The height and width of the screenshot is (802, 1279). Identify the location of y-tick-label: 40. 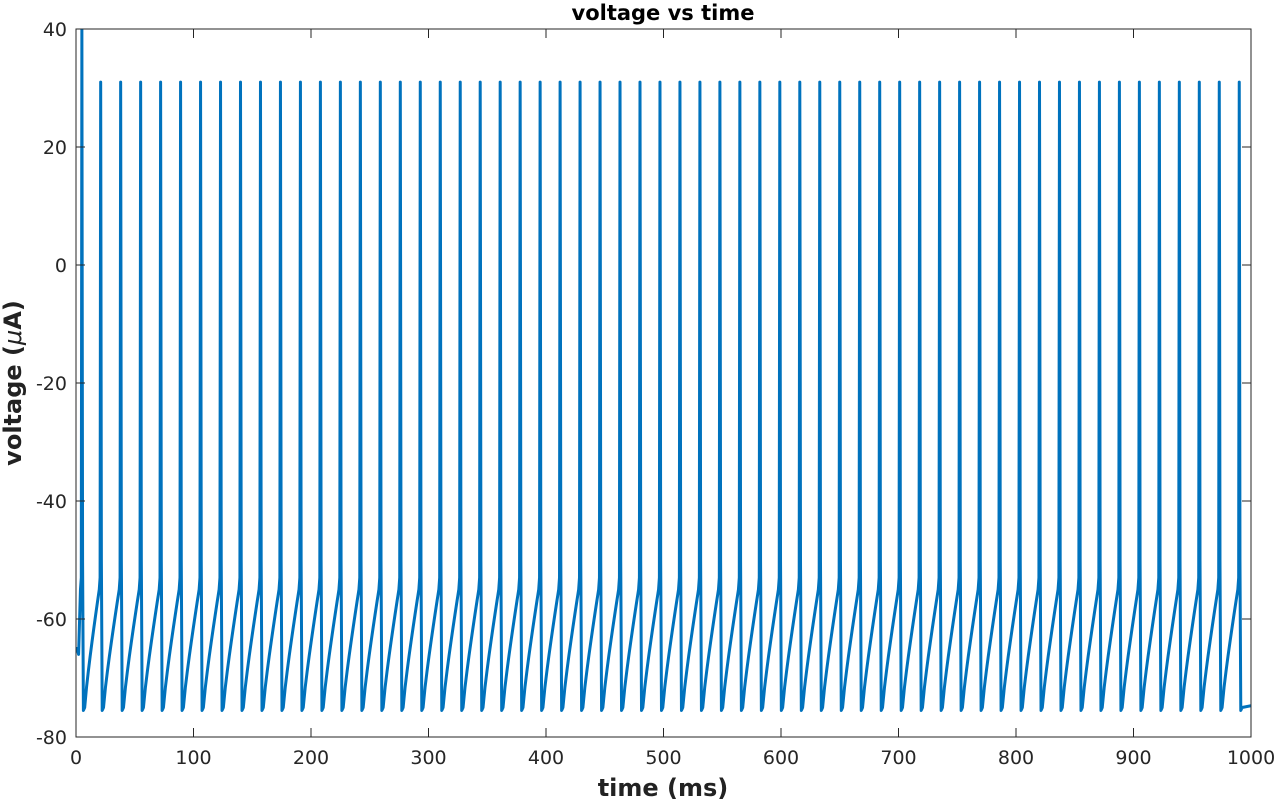
(55, 30).